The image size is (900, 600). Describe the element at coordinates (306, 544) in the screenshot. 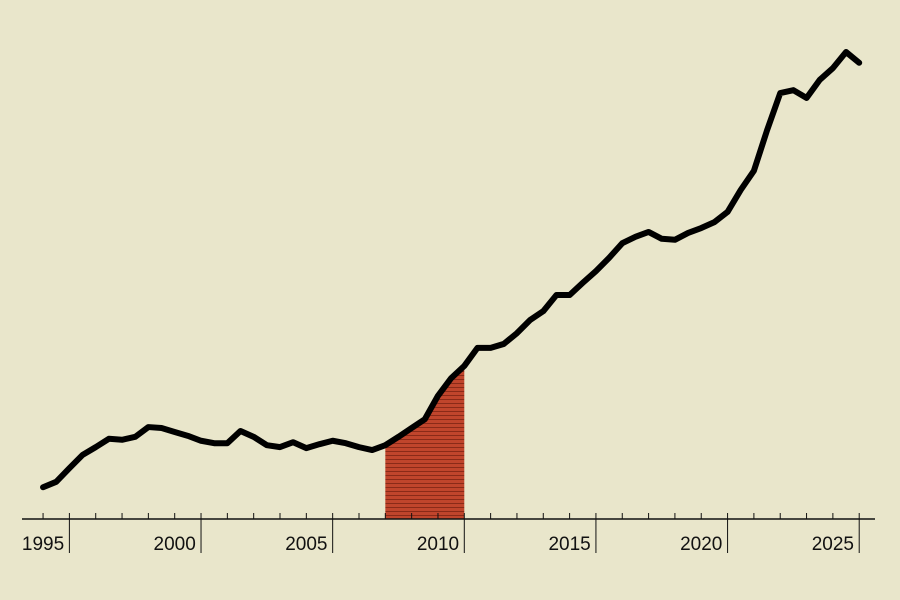

I see `x-tick-label: 2005` at that location.